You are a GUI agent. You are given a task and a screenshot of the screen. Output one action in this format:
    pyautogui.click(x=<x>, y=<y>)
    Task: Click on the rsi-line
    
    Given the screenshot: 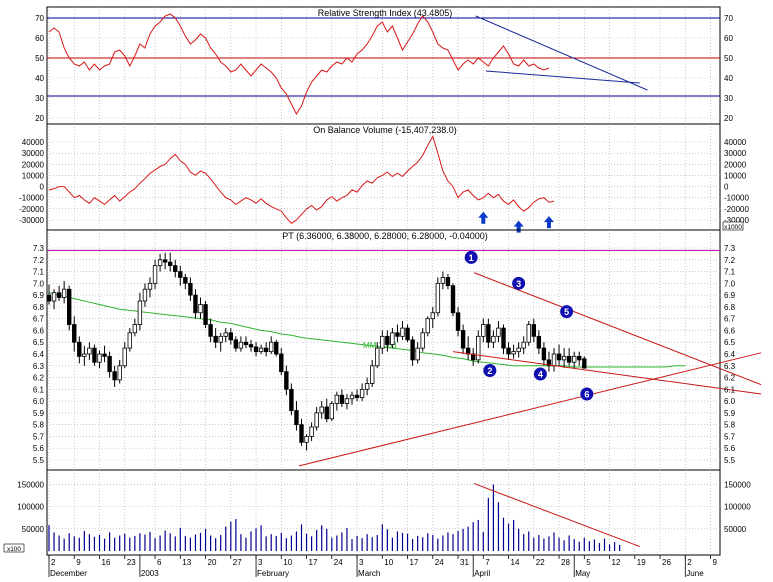 What is the action you would take?
    pyautogui.click(x=299, y=64)
    